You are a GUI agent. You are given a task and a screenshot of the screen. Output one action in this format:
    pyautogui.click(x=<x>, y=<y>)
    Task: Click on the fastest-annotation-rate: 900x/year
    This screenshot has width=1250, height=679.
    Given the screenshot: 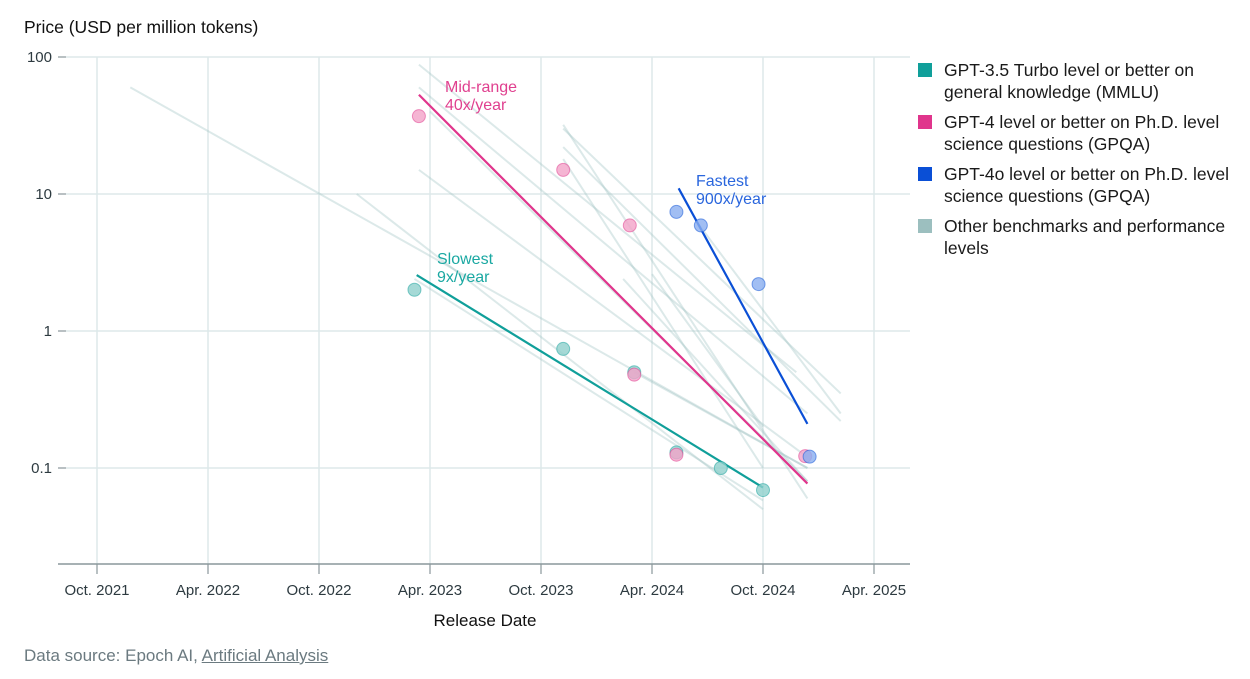 What is the action you would take?
    pyautogui.click(x=731, y=199)
    